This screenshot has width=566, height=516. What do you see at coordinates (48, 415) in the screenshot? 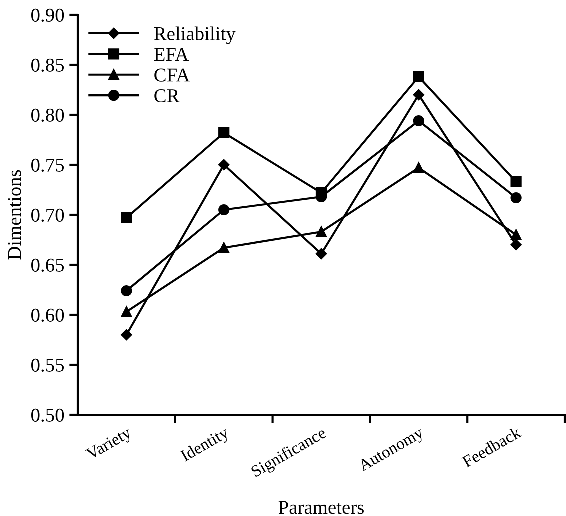
I see `y-tick-label: 0.50` at bounding box center [48, 415].